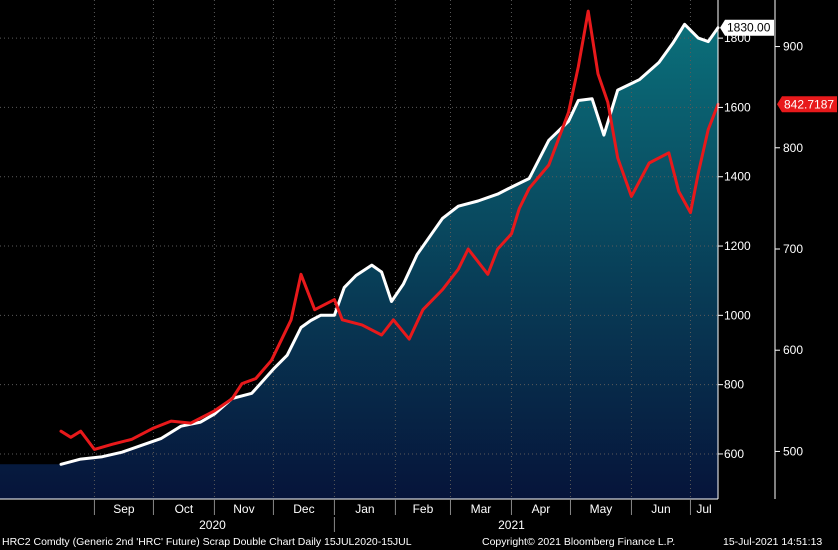 The width and height of the screenshot is (838, 550). I want to click on last-value-tag-scrap, so click(807, 104).